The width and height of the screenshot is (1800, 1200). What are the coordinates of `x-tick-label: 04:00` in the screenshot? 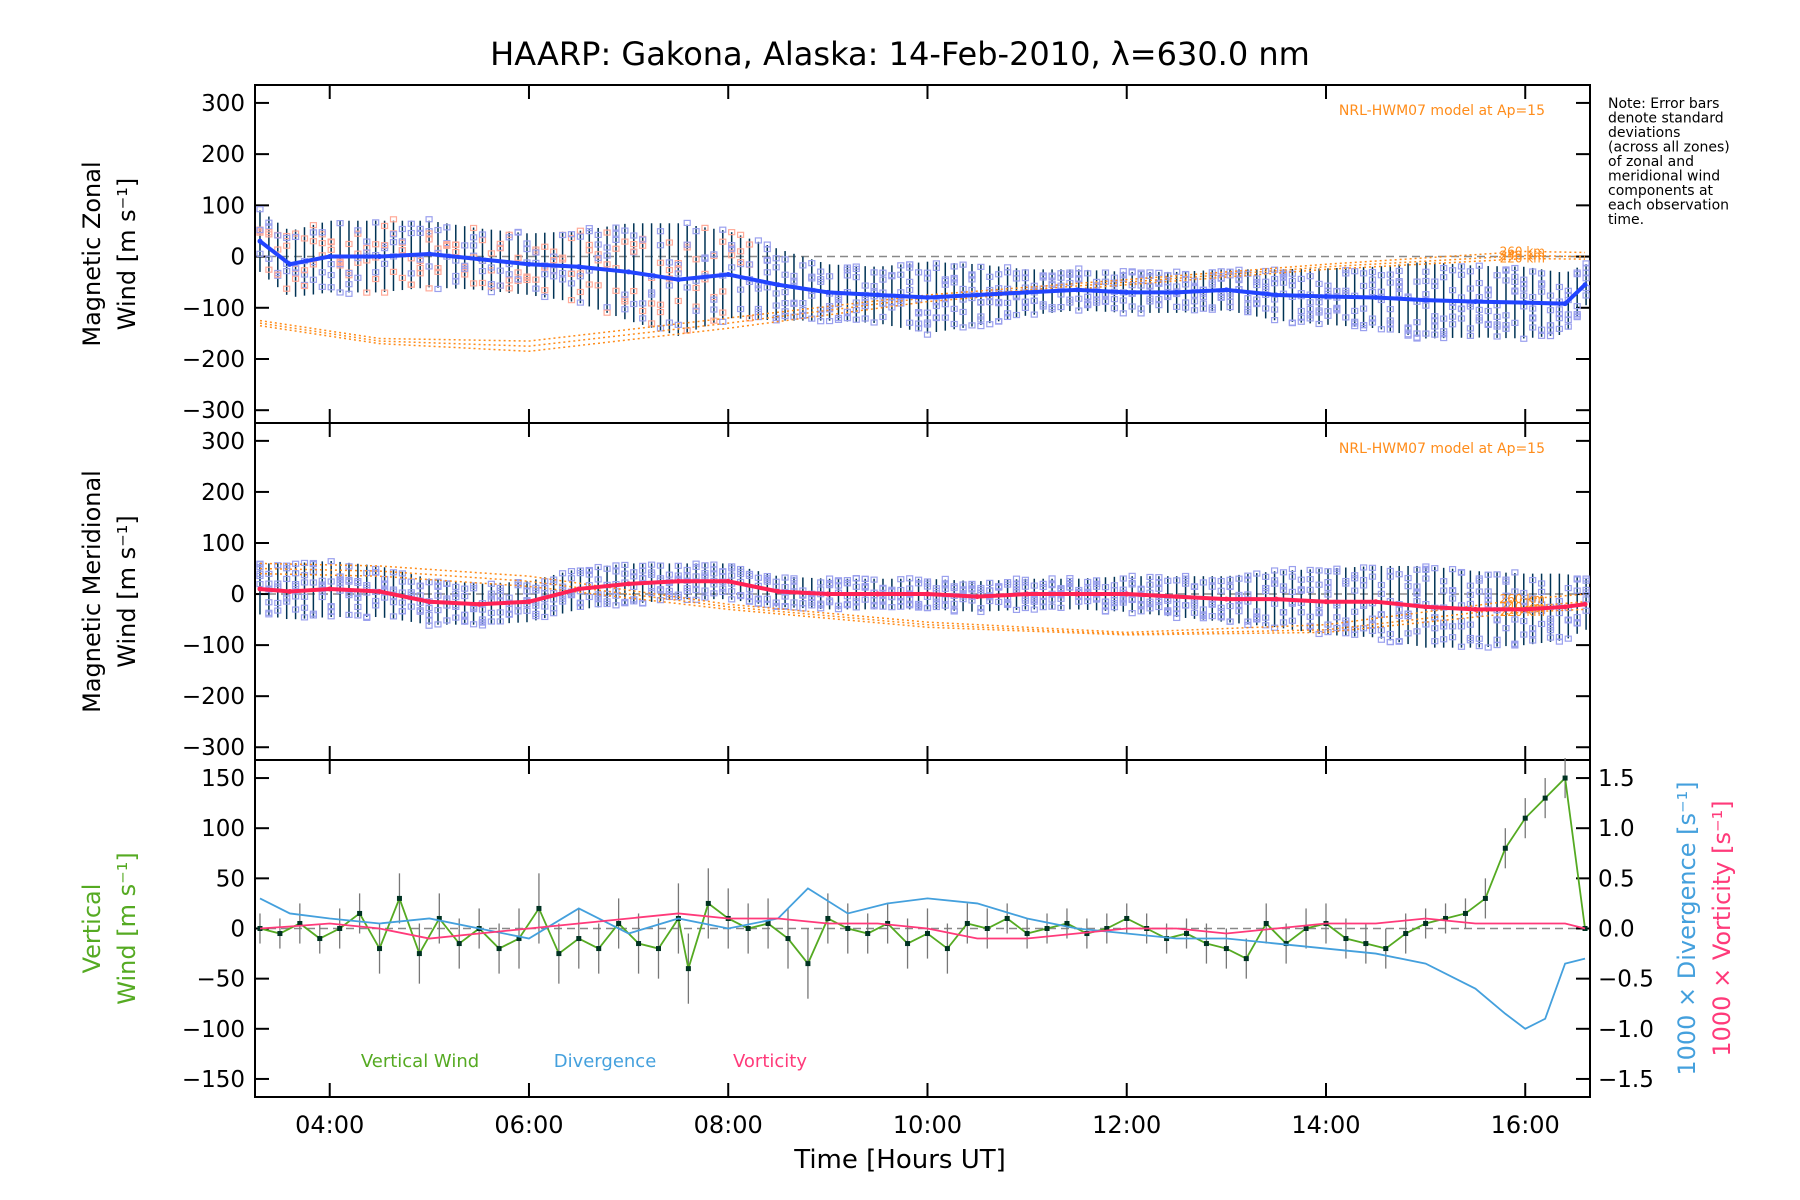 It's located at (329, 1125).